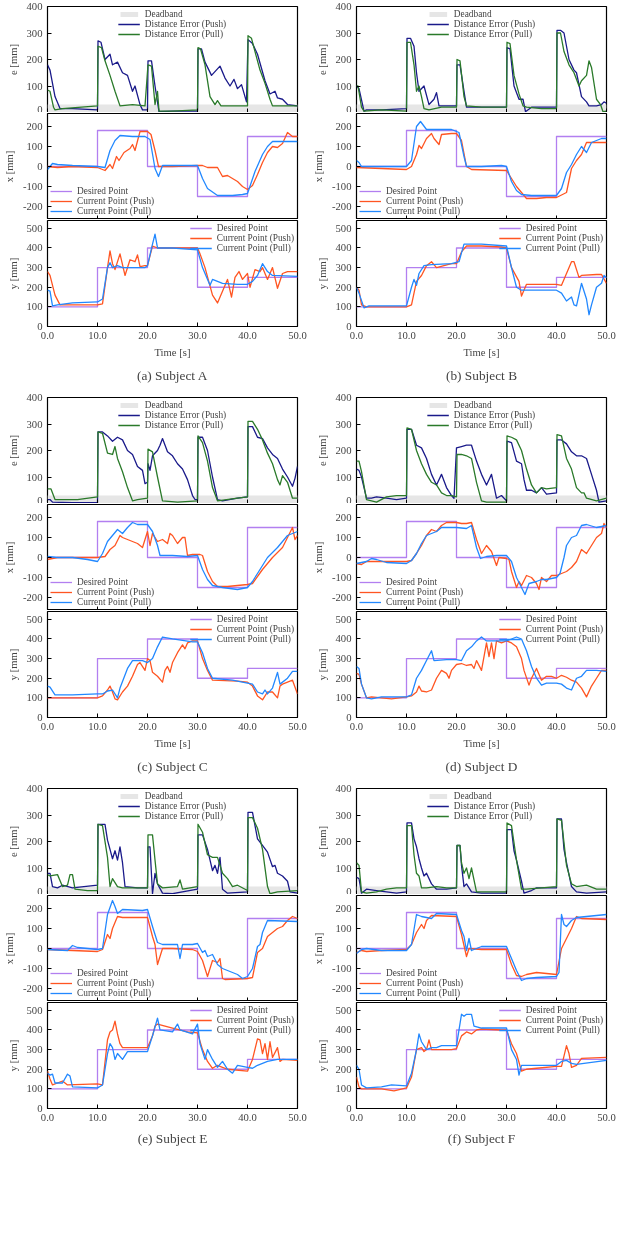  Describe the element at coordinates (47, 726) in the screenshot. I see `x-tick-label: 0.0` at that location.